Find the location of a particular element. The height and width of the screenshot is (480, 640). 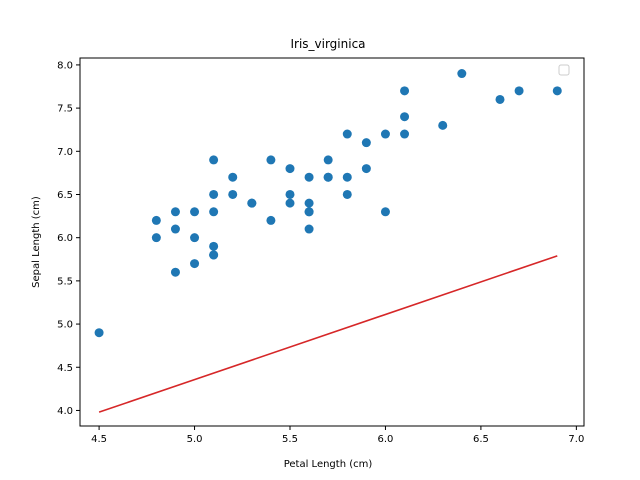

x-tick-label: 4.5 is located at coordinates (99, 439).